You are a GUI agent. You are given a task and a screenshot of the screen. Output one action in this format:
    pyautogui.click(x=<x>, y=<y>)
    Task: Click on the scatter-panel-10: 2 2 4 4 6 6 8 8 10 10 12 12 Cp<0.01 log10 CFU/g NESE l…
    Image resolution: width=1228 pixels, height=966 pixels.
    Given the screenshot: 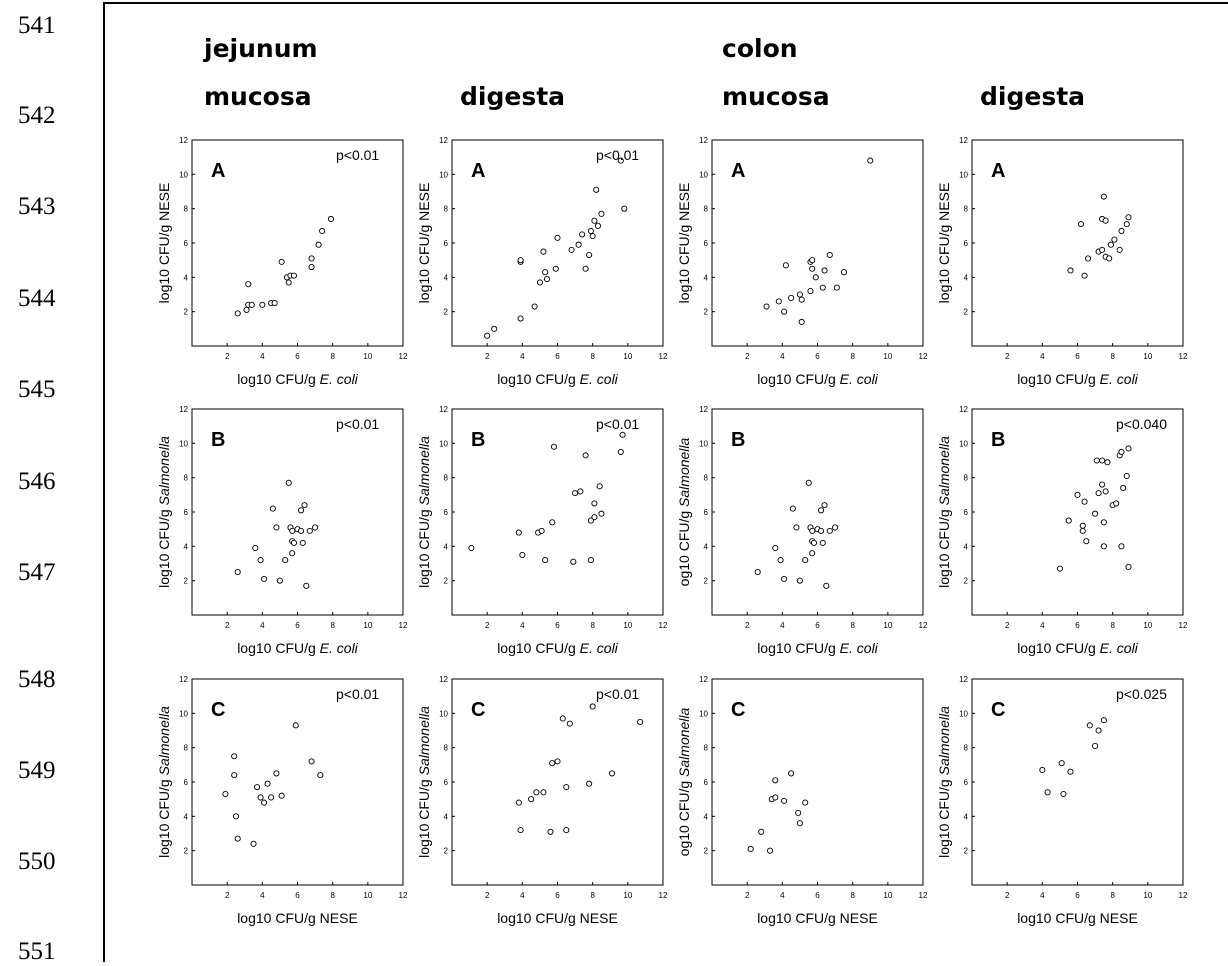 What is the action you would take?
    pyautogui.click(x=542, y=800)
    